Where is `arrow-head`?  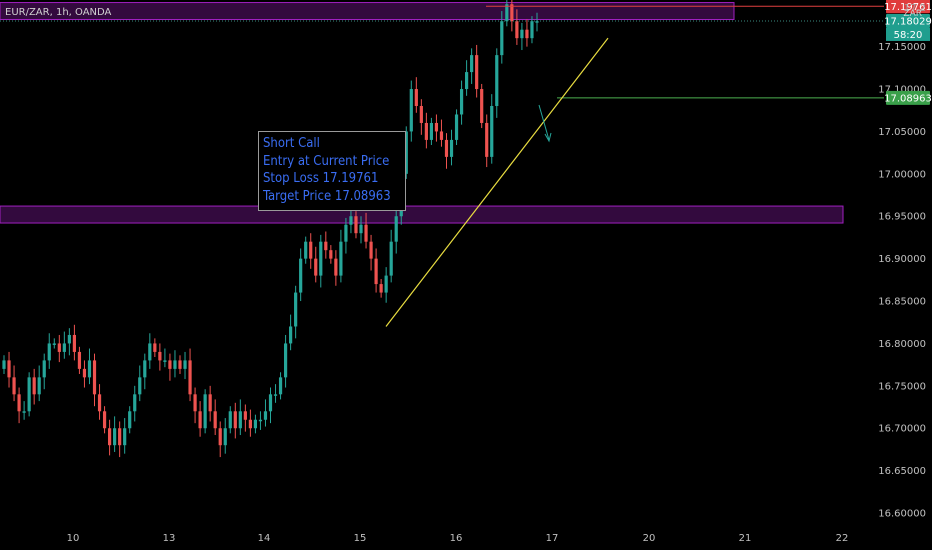 arrow-head is located at coordinates (548, 137).